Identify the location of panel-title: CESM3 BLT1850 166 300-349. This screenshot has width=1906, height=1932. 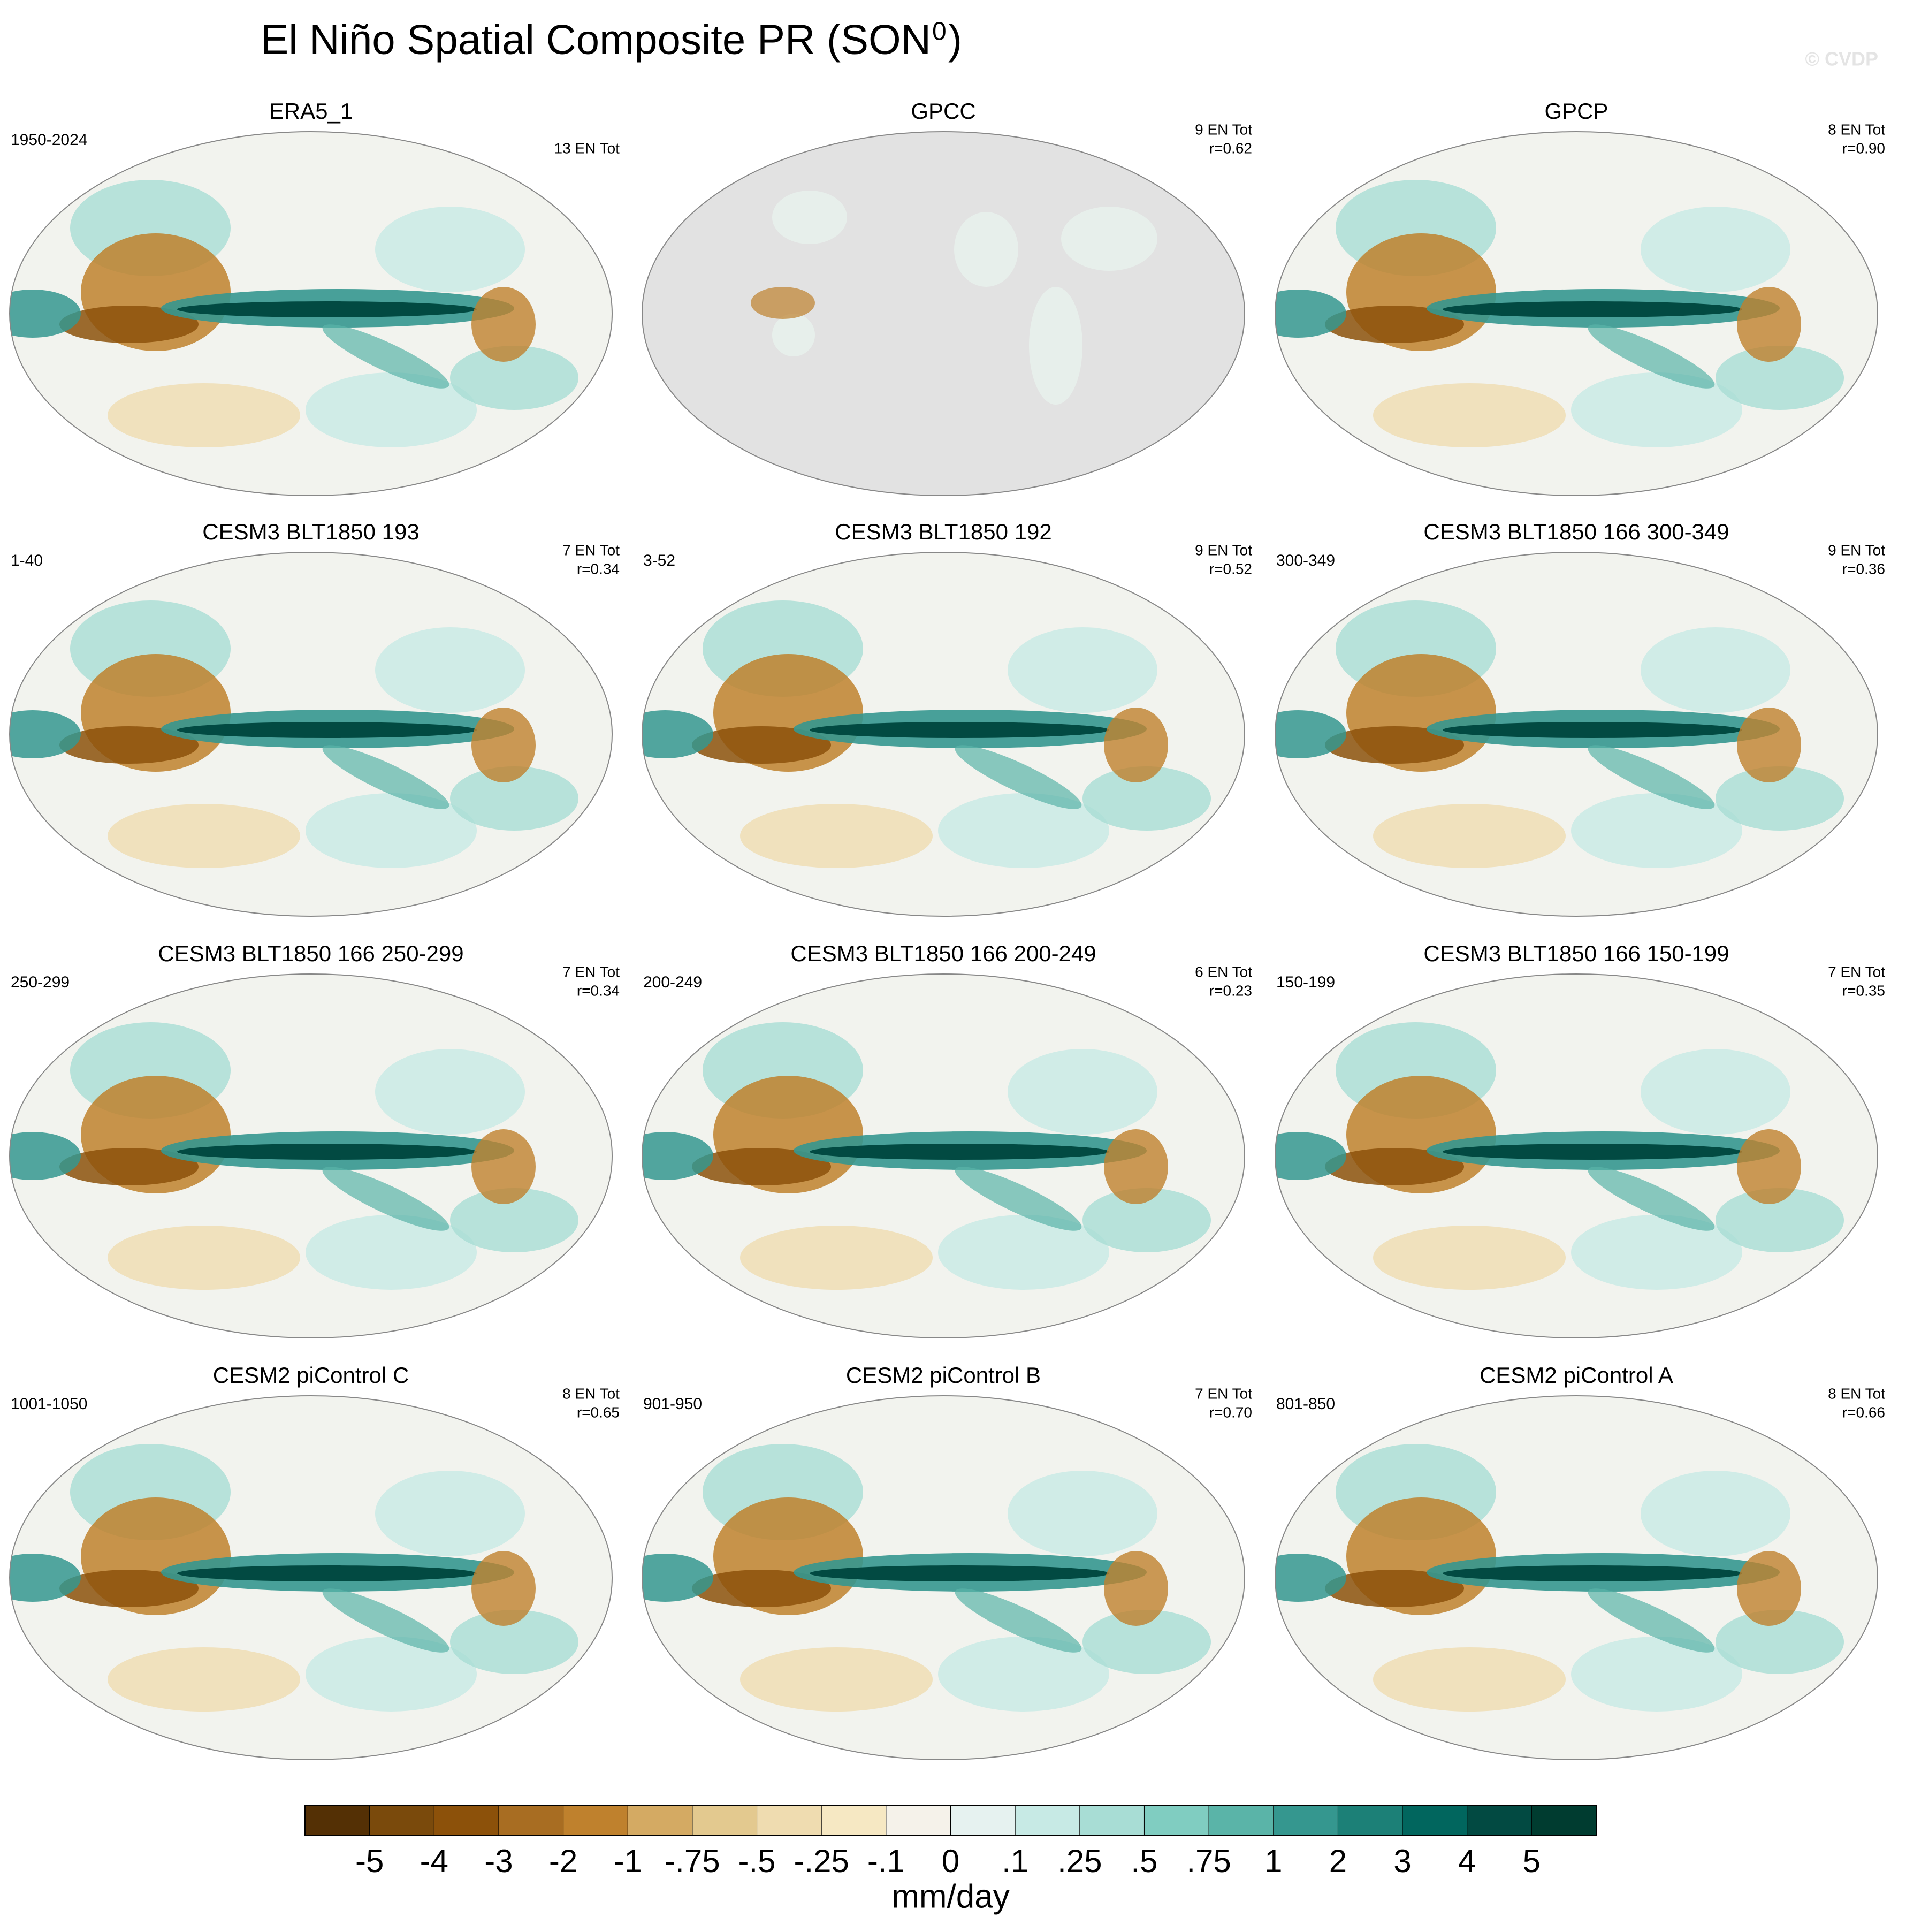
(1576, 531).